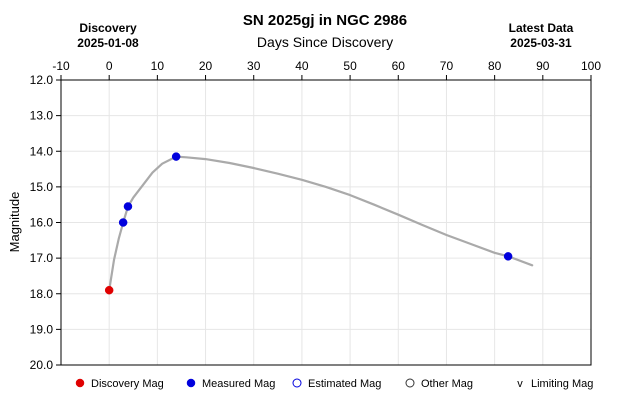 The height and width of the screenshot is (405, 630). What do you see at coordinates (42, 187) in the screenshot?
I see `y-tick-label: 15.0` at bounding box center [42, 187].